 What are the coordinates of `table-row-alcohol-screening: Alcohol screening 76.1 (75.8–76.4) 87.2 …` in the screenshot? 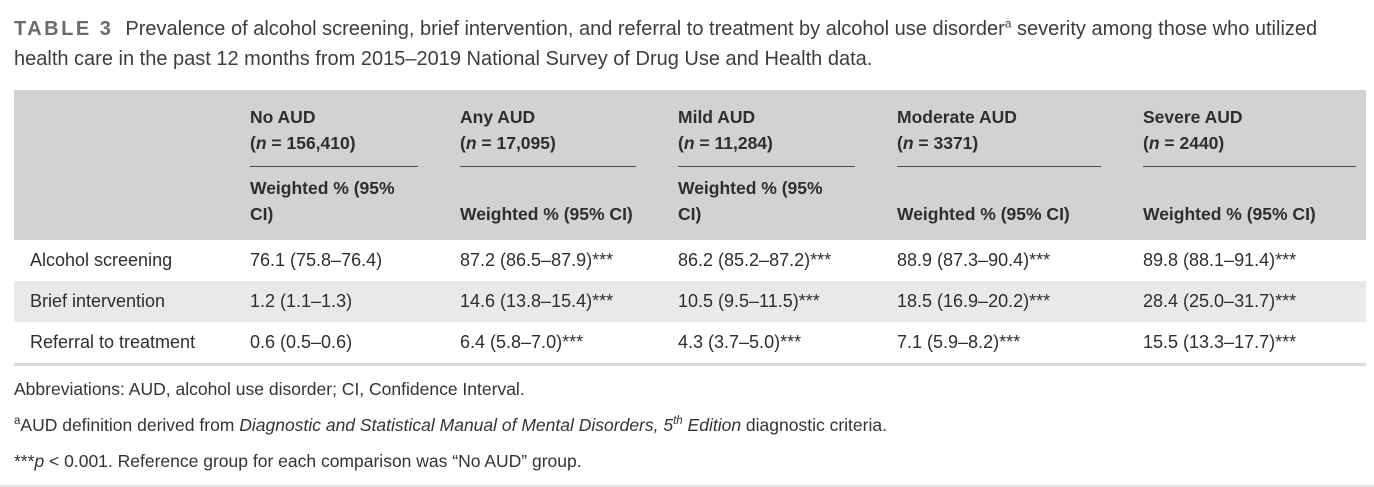 It's located at (690, 260).